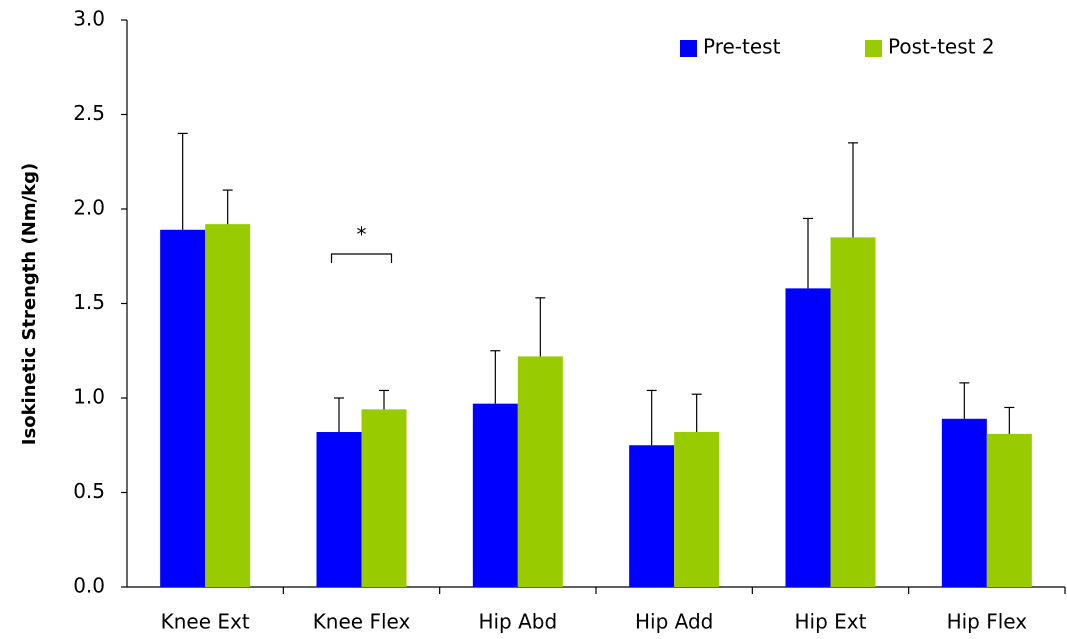 The image size is (1067, 639). I want to click on y-tick-label: 1.0, so click(89, 397).